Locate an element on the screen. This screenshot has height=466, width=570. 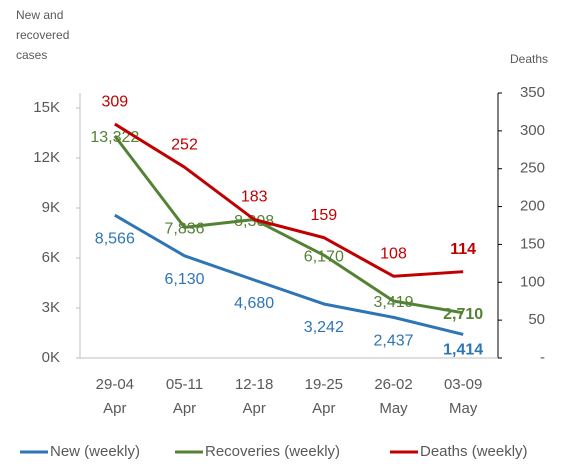
legend-label: Deaths (weekly) is located at coordinates (474, 451).